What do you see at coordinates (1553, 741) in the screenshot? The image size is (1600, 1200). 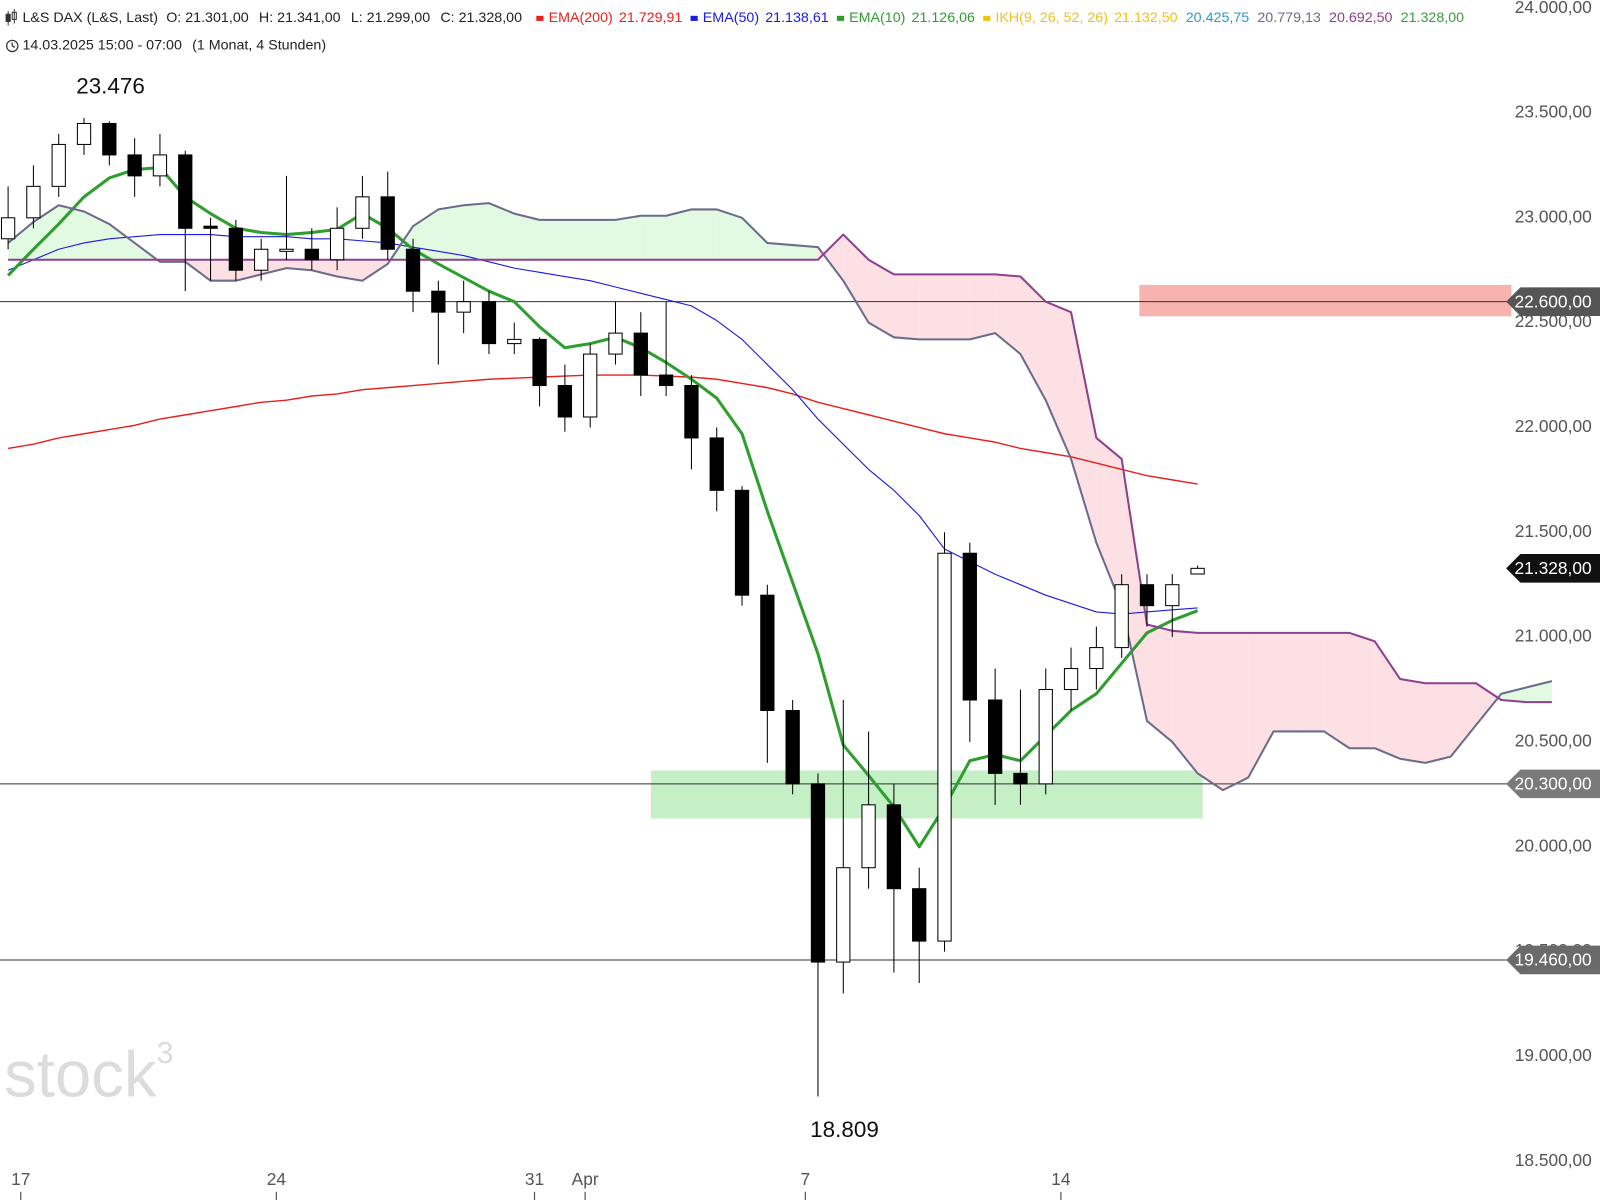 I see `y-tick-label: 20.500,00` at bounding box center [1553, 741].